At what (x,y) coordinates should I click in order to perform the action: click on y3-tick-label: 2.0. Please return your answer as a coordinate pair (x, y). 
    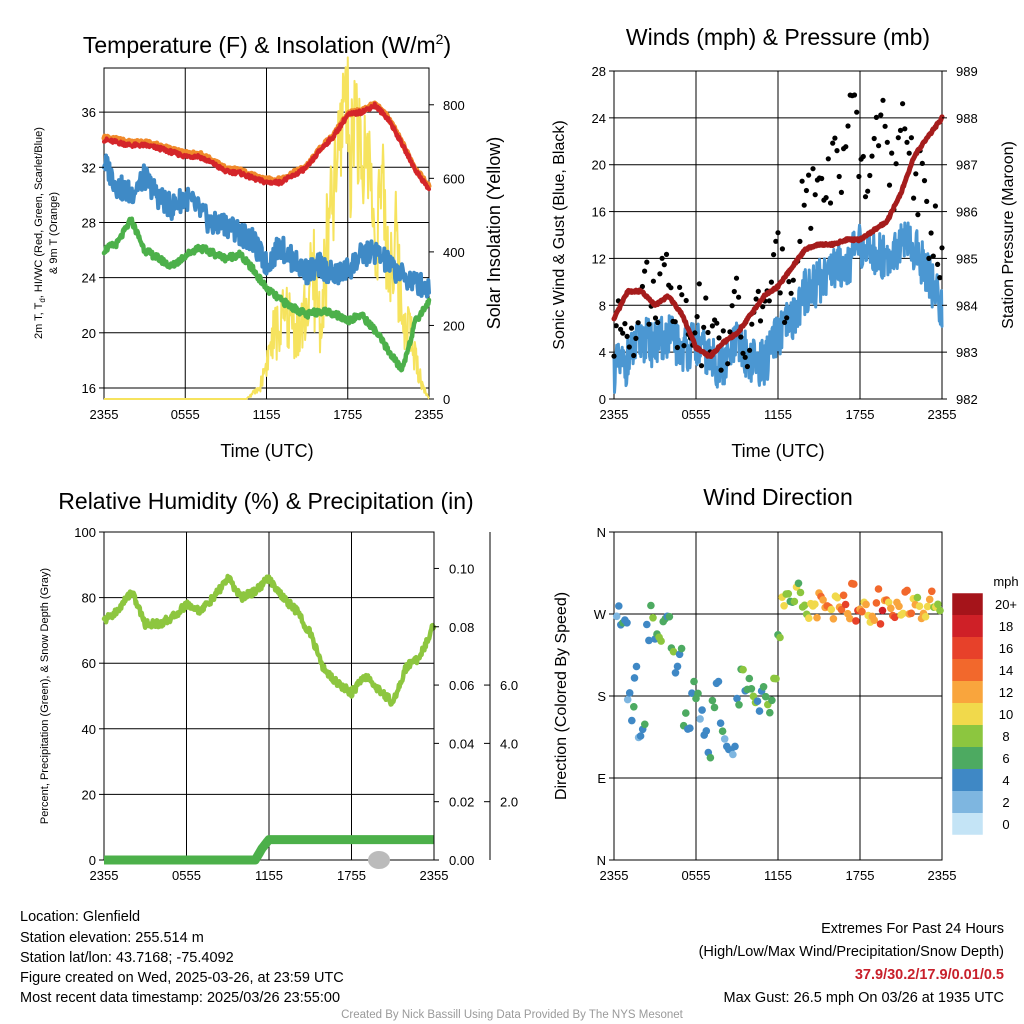
    Looking at the image, I should click on (509, 802).